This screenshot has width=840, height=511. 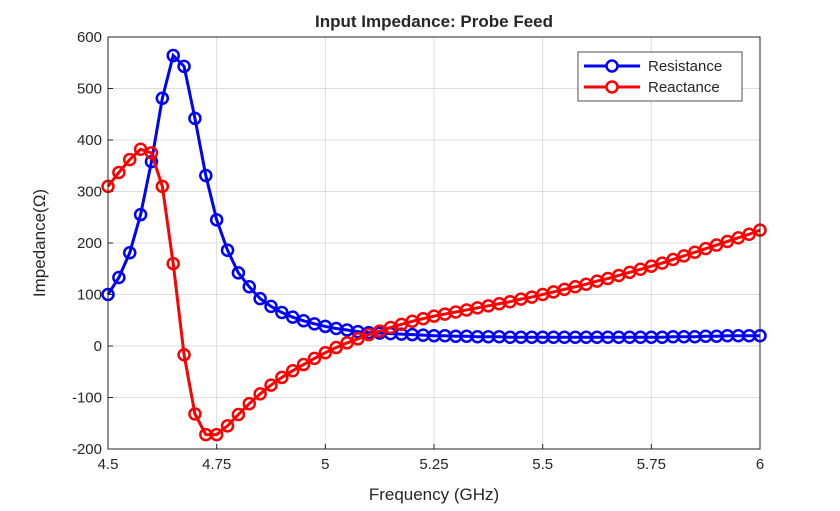 What do you see at coordinates (434, 494) in the screenshot?
I see `x-axis-label: Frequency (GHz)` at bounding box center [434, 494].